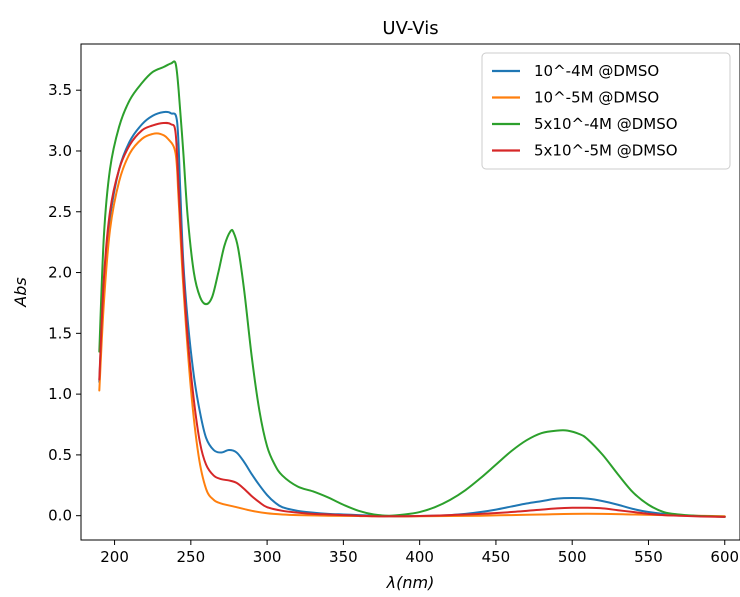 The height and width of the screenshot is (597, 740). Describe the element at coordinates (648, 557) in the screenshot. I see `x-tick-label: 550` at that location.